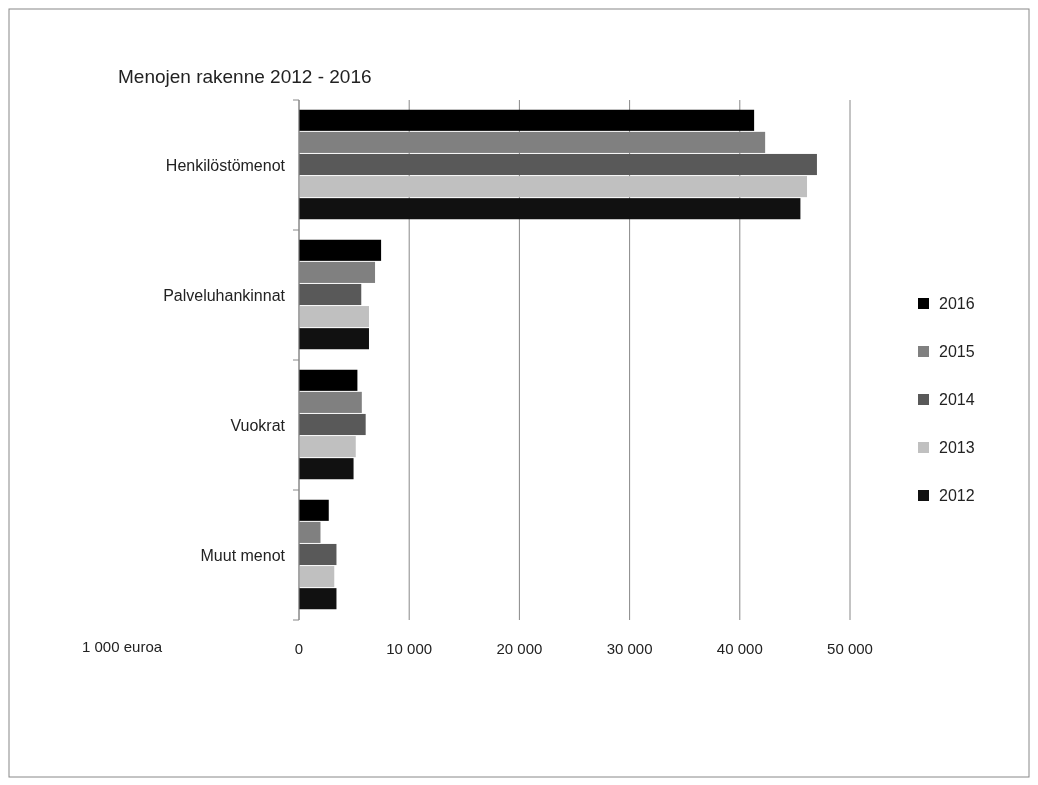  I want to click on legend-label: 2013, so click(957, 447).